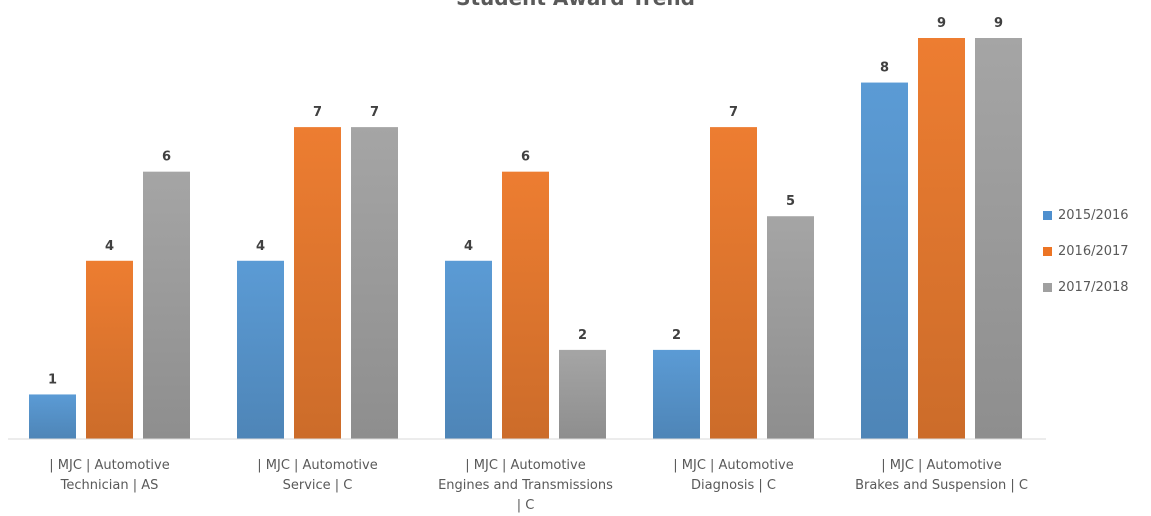  I want to click on legend-item-series-2: 2016/2017, so click(1086, 251).